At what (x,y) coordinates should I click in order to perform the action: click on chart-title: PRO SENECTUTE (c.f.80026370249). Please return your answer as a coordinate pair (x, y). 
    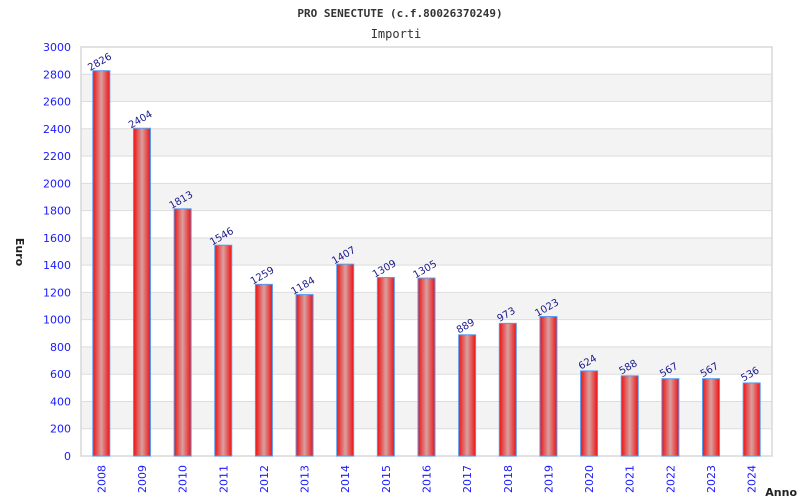
    Looking at the image, I should click on (399, 13).